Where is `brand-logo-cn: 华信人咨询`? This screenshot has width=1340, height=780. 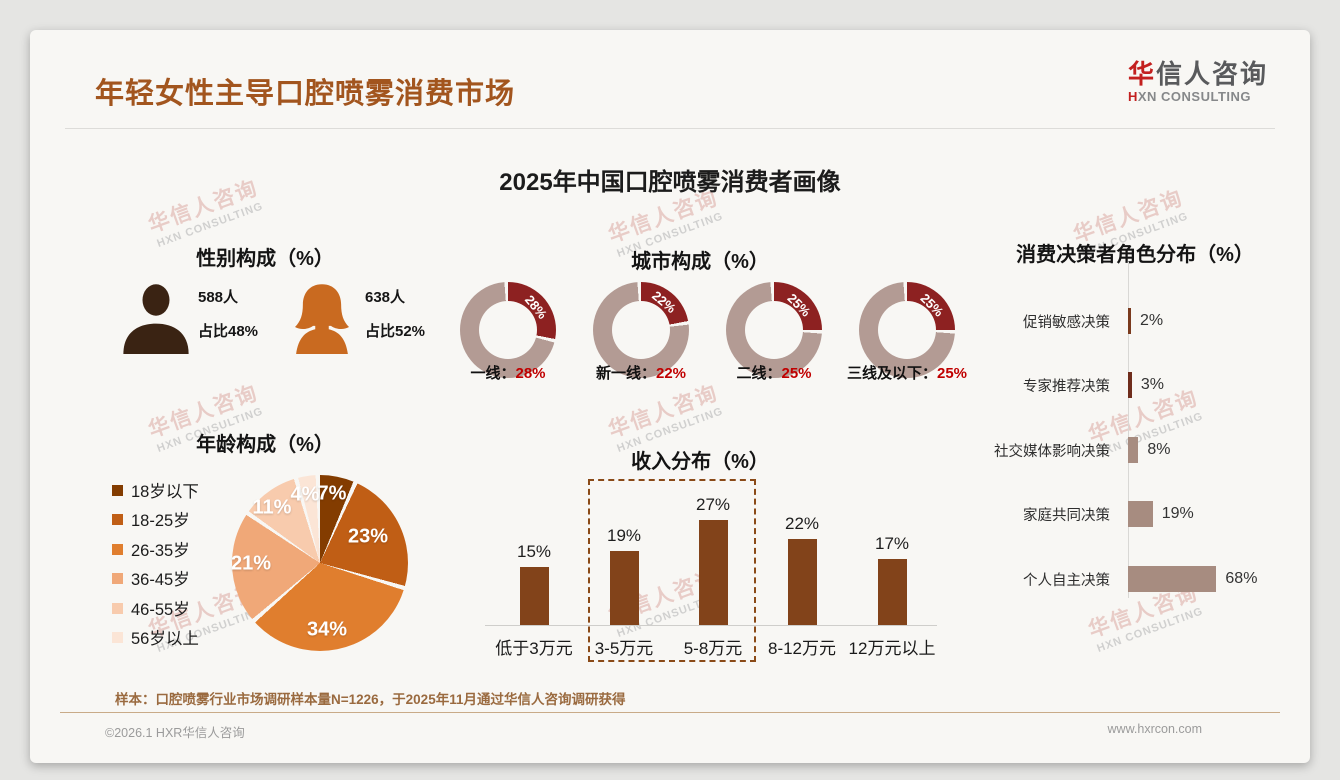 brand-logo-cn: 华信人咨询 is located at coordinates (1198, 74).